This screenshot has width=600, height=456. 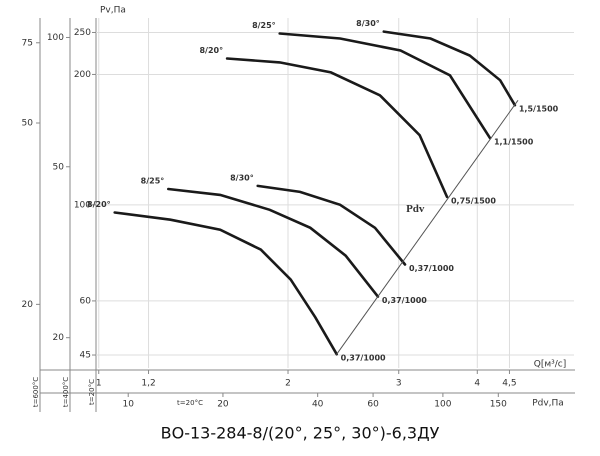 I want to click on y2-tick-label: 100, so click(x=55, y=38).